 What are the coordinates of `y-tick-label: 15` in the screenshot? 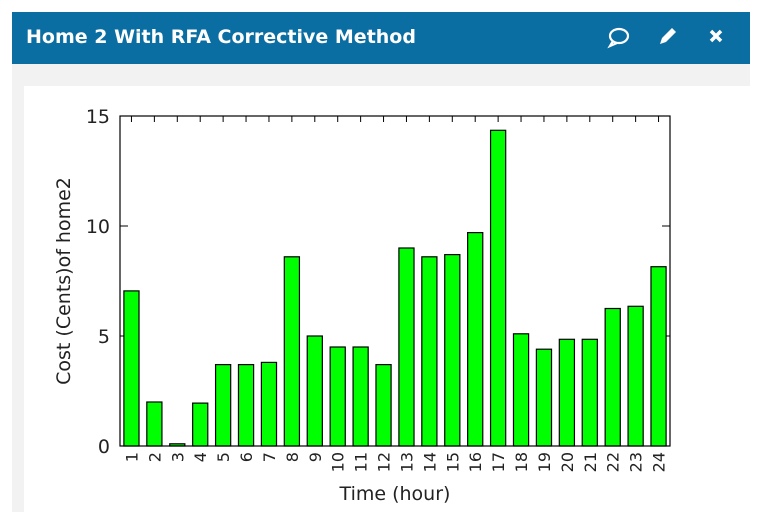 It's located at (98, 117).